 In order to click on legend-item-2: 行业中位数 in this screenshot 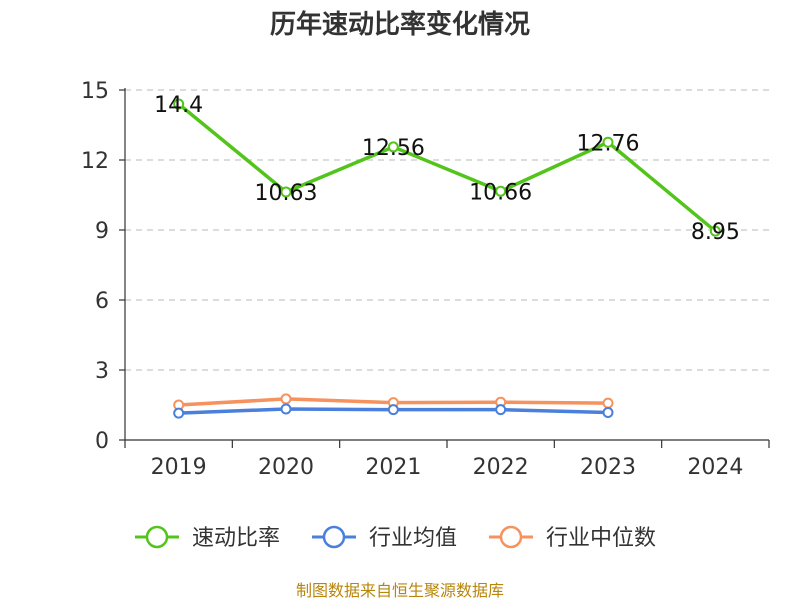, I will do `click(572, 538)`.